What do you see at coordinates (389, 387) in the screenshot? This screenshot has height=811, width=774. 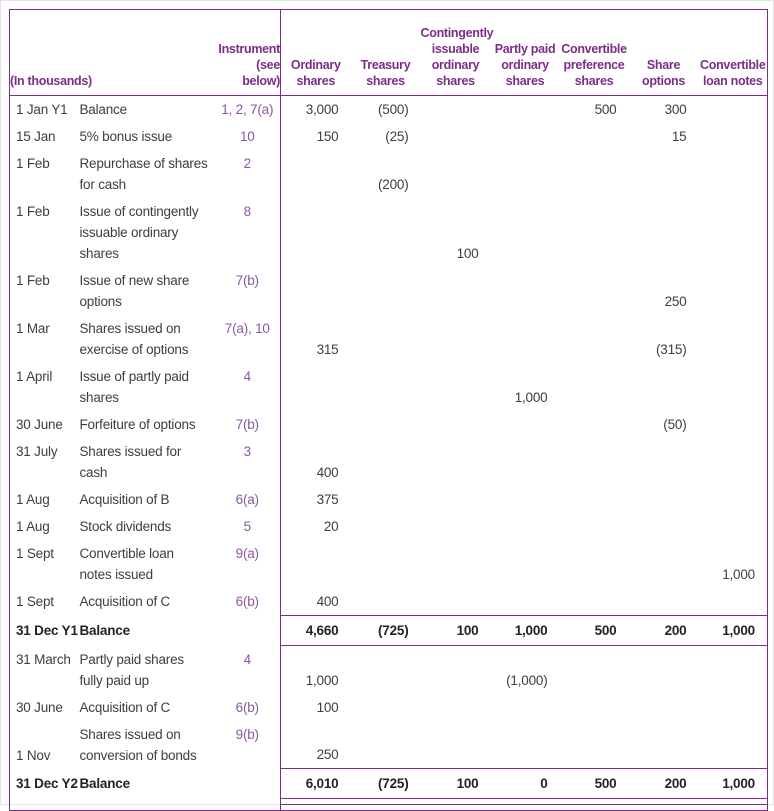 I see `table-row: 1 April Issue of partly paid shares 4 1,000` at bounding box center [389, 387].